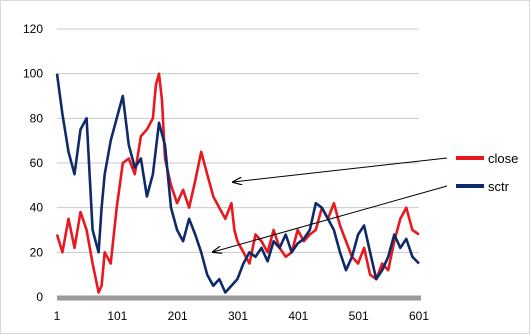 This screenshot has width=530, height=334. What do you see at coordinates (37, 208) in the screenshot?
I see `y-tick-label: 40` at bounding box center [37, 208].